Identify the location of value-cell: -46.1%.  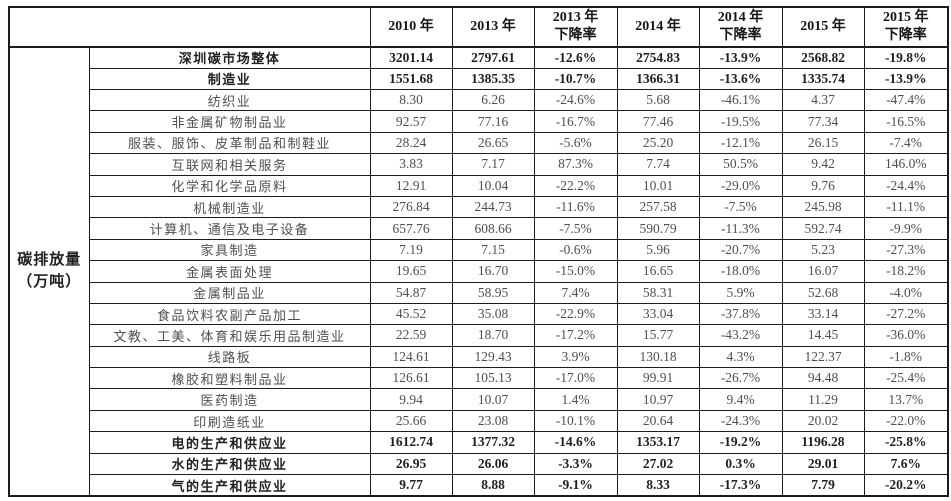
(740, 100).